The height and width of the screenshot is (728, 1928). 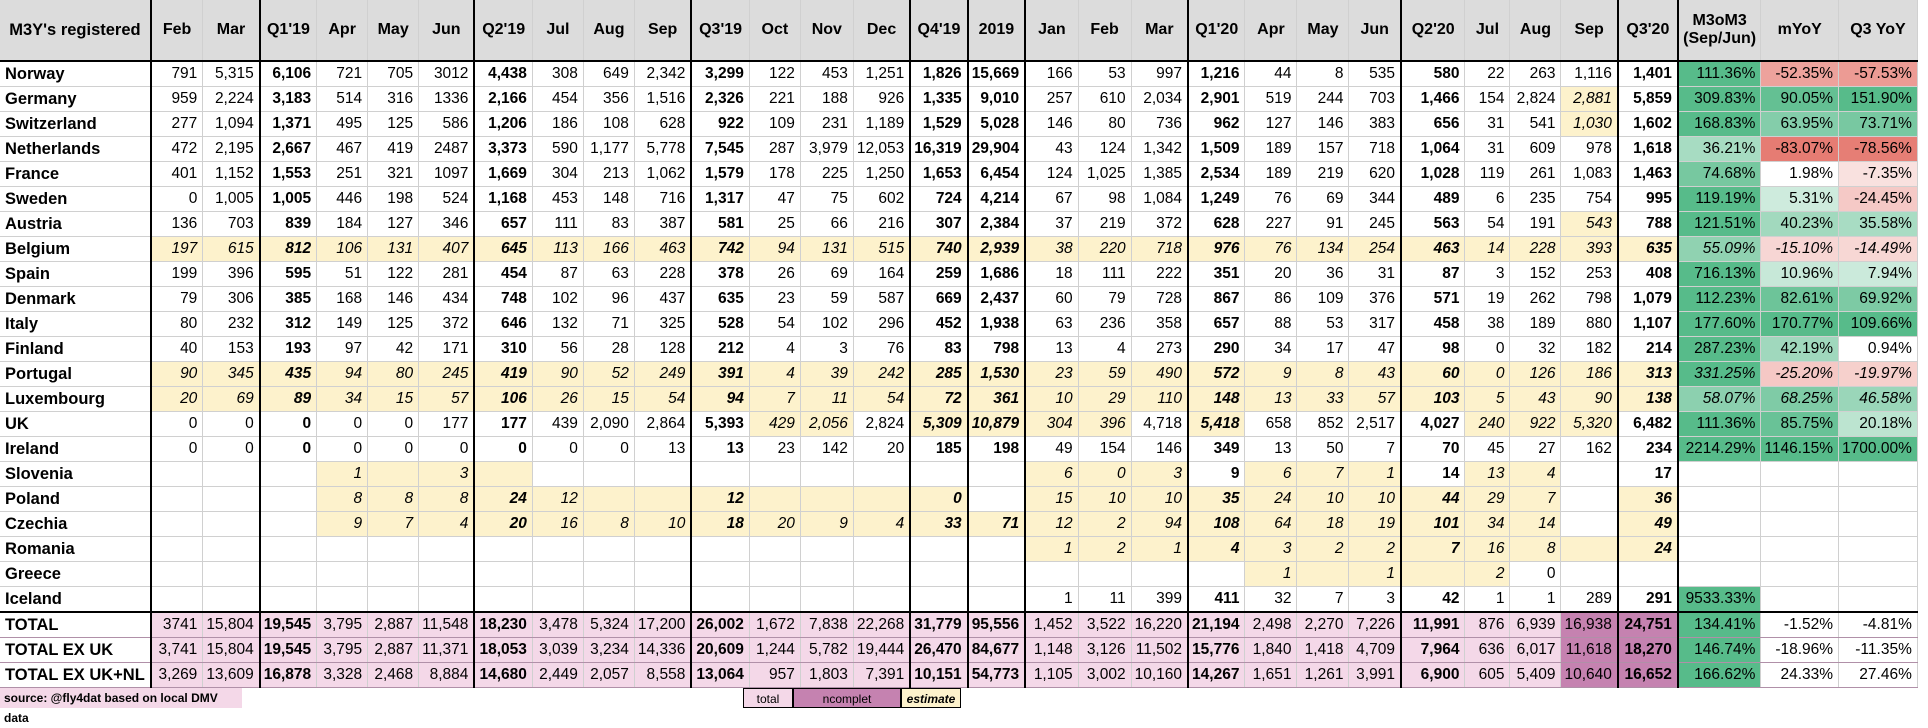 I want to click on value-cell: 1,189, so click(x=882, y=124).